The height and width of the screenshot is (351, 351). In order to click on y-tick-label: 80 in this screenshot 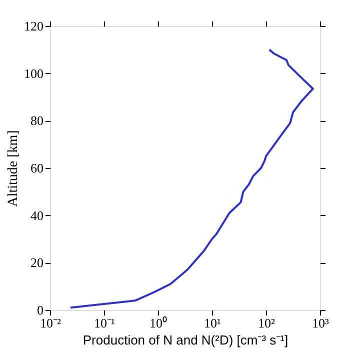, I will do `click(37, 120)`.